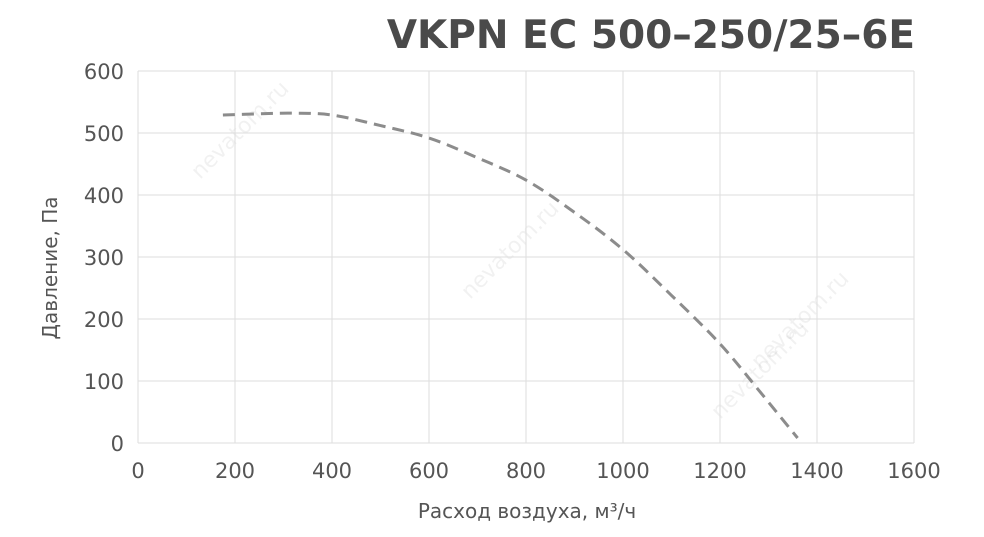 The width and height of the screenshot is (984, 537). Describe the element at coordinates (104, 382) in the screenshot. I see `y-tick-label: 100` at that location.